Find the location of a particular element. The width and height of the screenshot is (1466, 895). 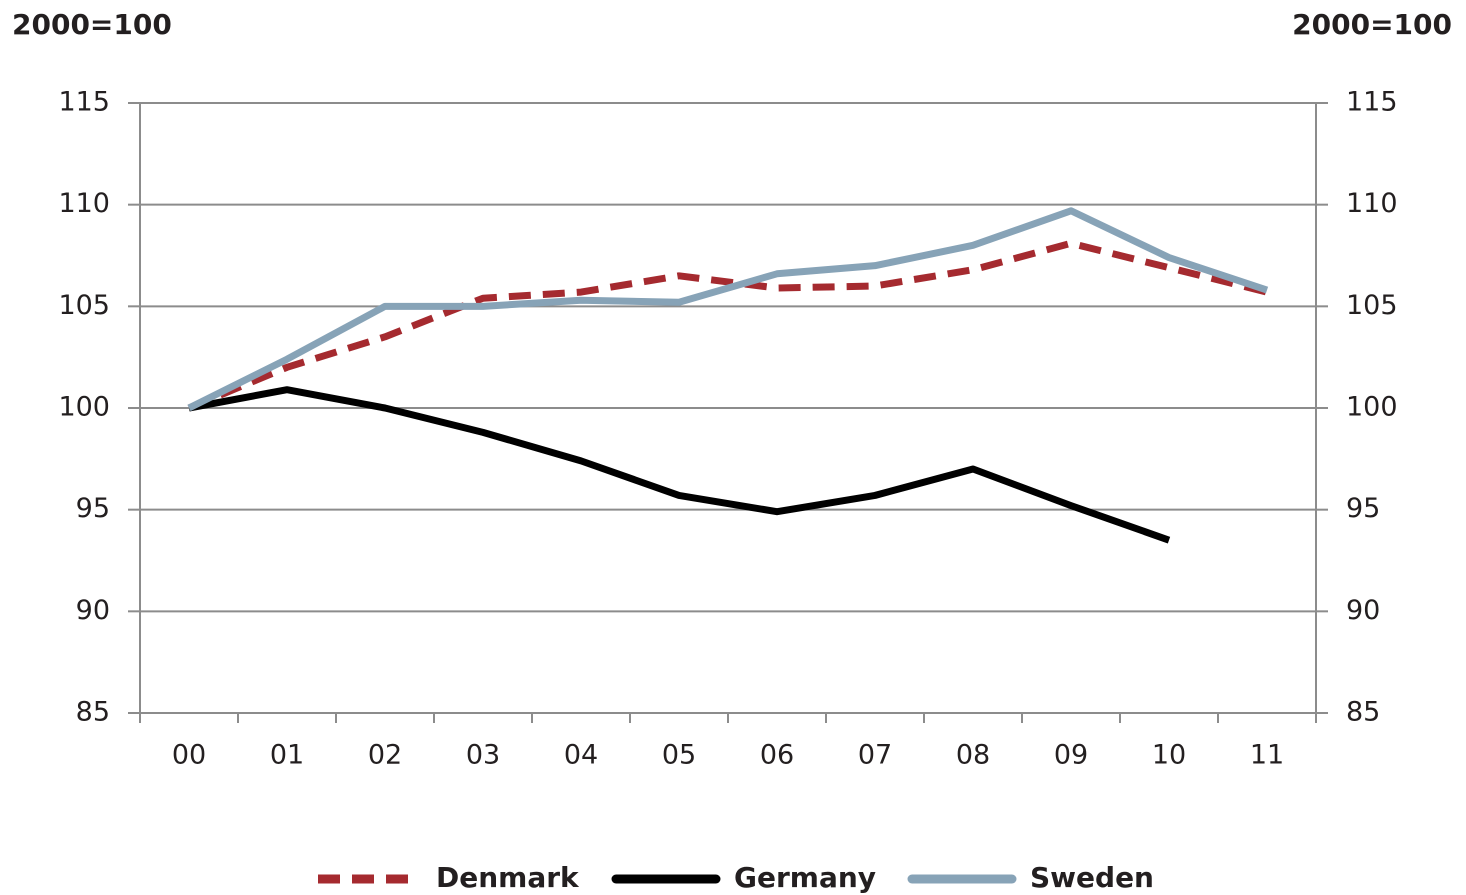

x-tick-label: 08 is located at coordinates (973, 755).